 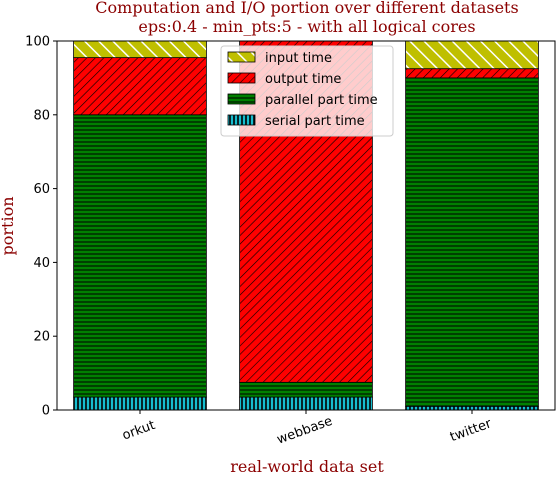 I want to click on legend-swatch-output-time, so click(x=241, y=78).